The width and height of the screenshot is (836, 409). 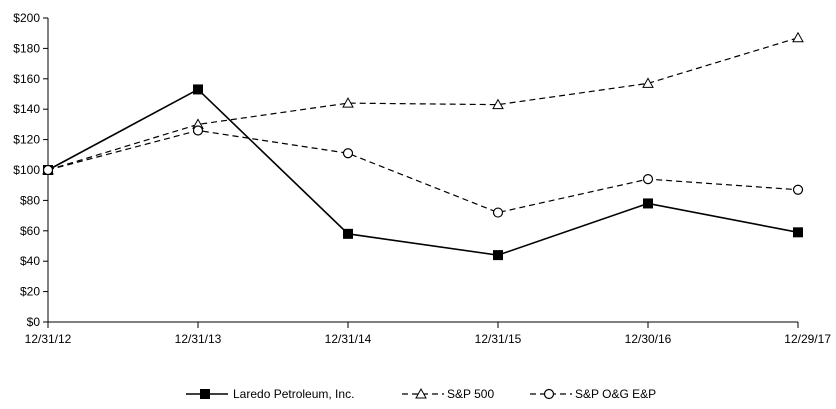 I want to click on legend-item-laredo-petroleum-inc: Laredo Petroleum, Inc., so click(x=270, y=394).